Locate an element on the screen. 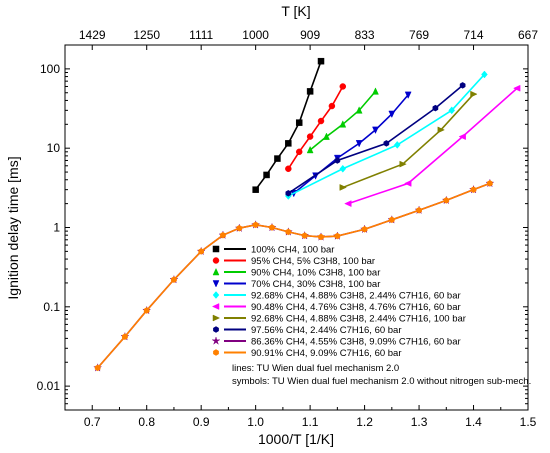  top-tick-label: 1429 is located at coordinates (92, 35).